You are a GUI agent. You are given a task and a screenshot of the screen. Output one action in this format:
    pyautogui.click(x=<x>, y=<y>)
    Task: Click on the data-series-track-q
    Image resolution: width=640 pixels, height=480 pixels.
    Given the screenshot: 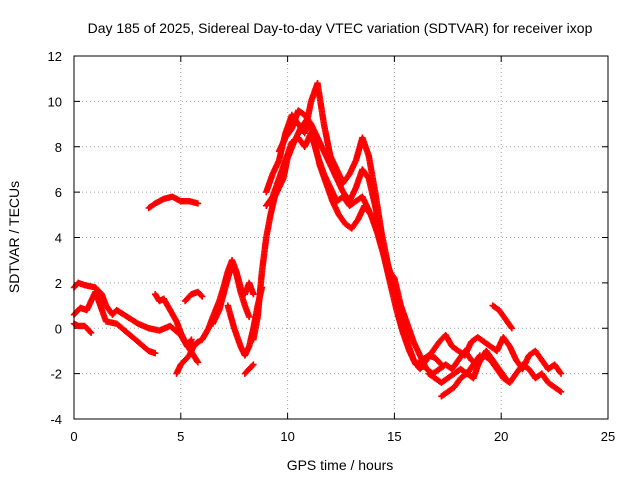 What is the action you would take?
    pyautogui.click(x=461, y=376)
    